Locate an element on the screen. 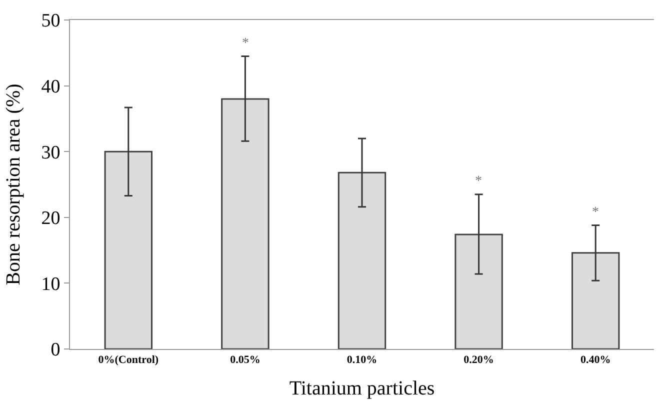  x-axis-title: Titanium particles is located at coordinates (362, 389).